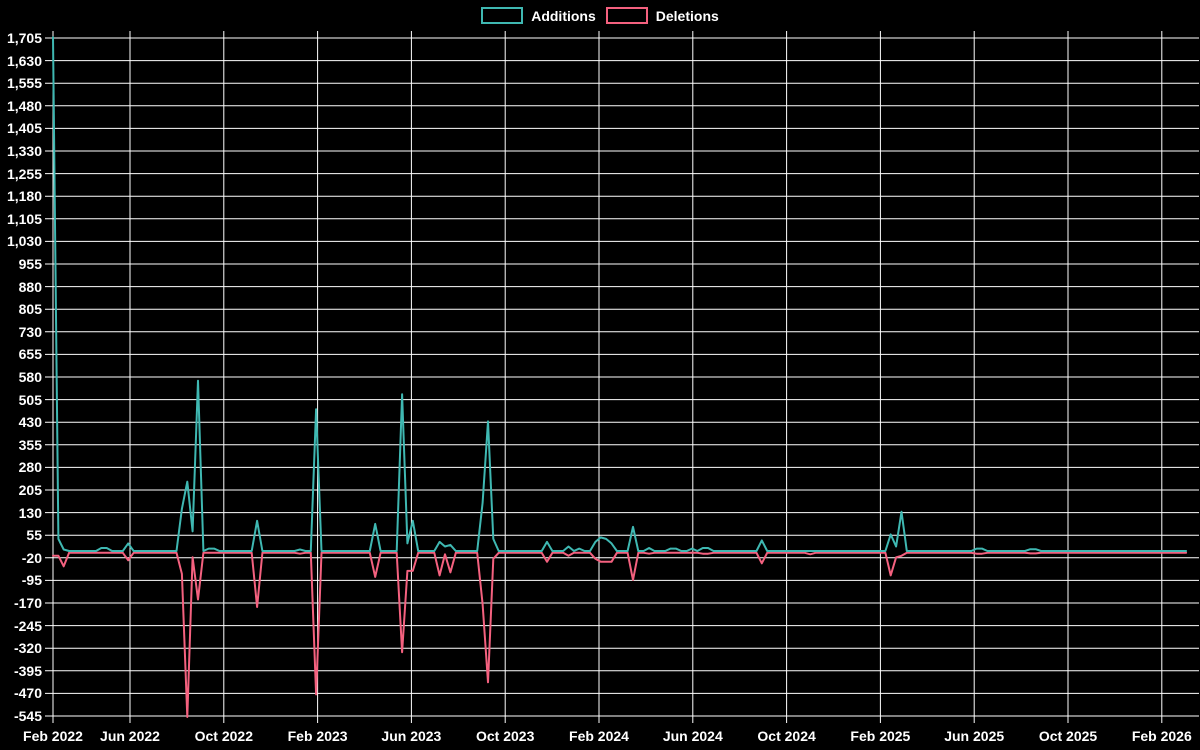 This screenshot has width=1200, height=750. I want to click on y-tick-label: 355, so click(30, 444).